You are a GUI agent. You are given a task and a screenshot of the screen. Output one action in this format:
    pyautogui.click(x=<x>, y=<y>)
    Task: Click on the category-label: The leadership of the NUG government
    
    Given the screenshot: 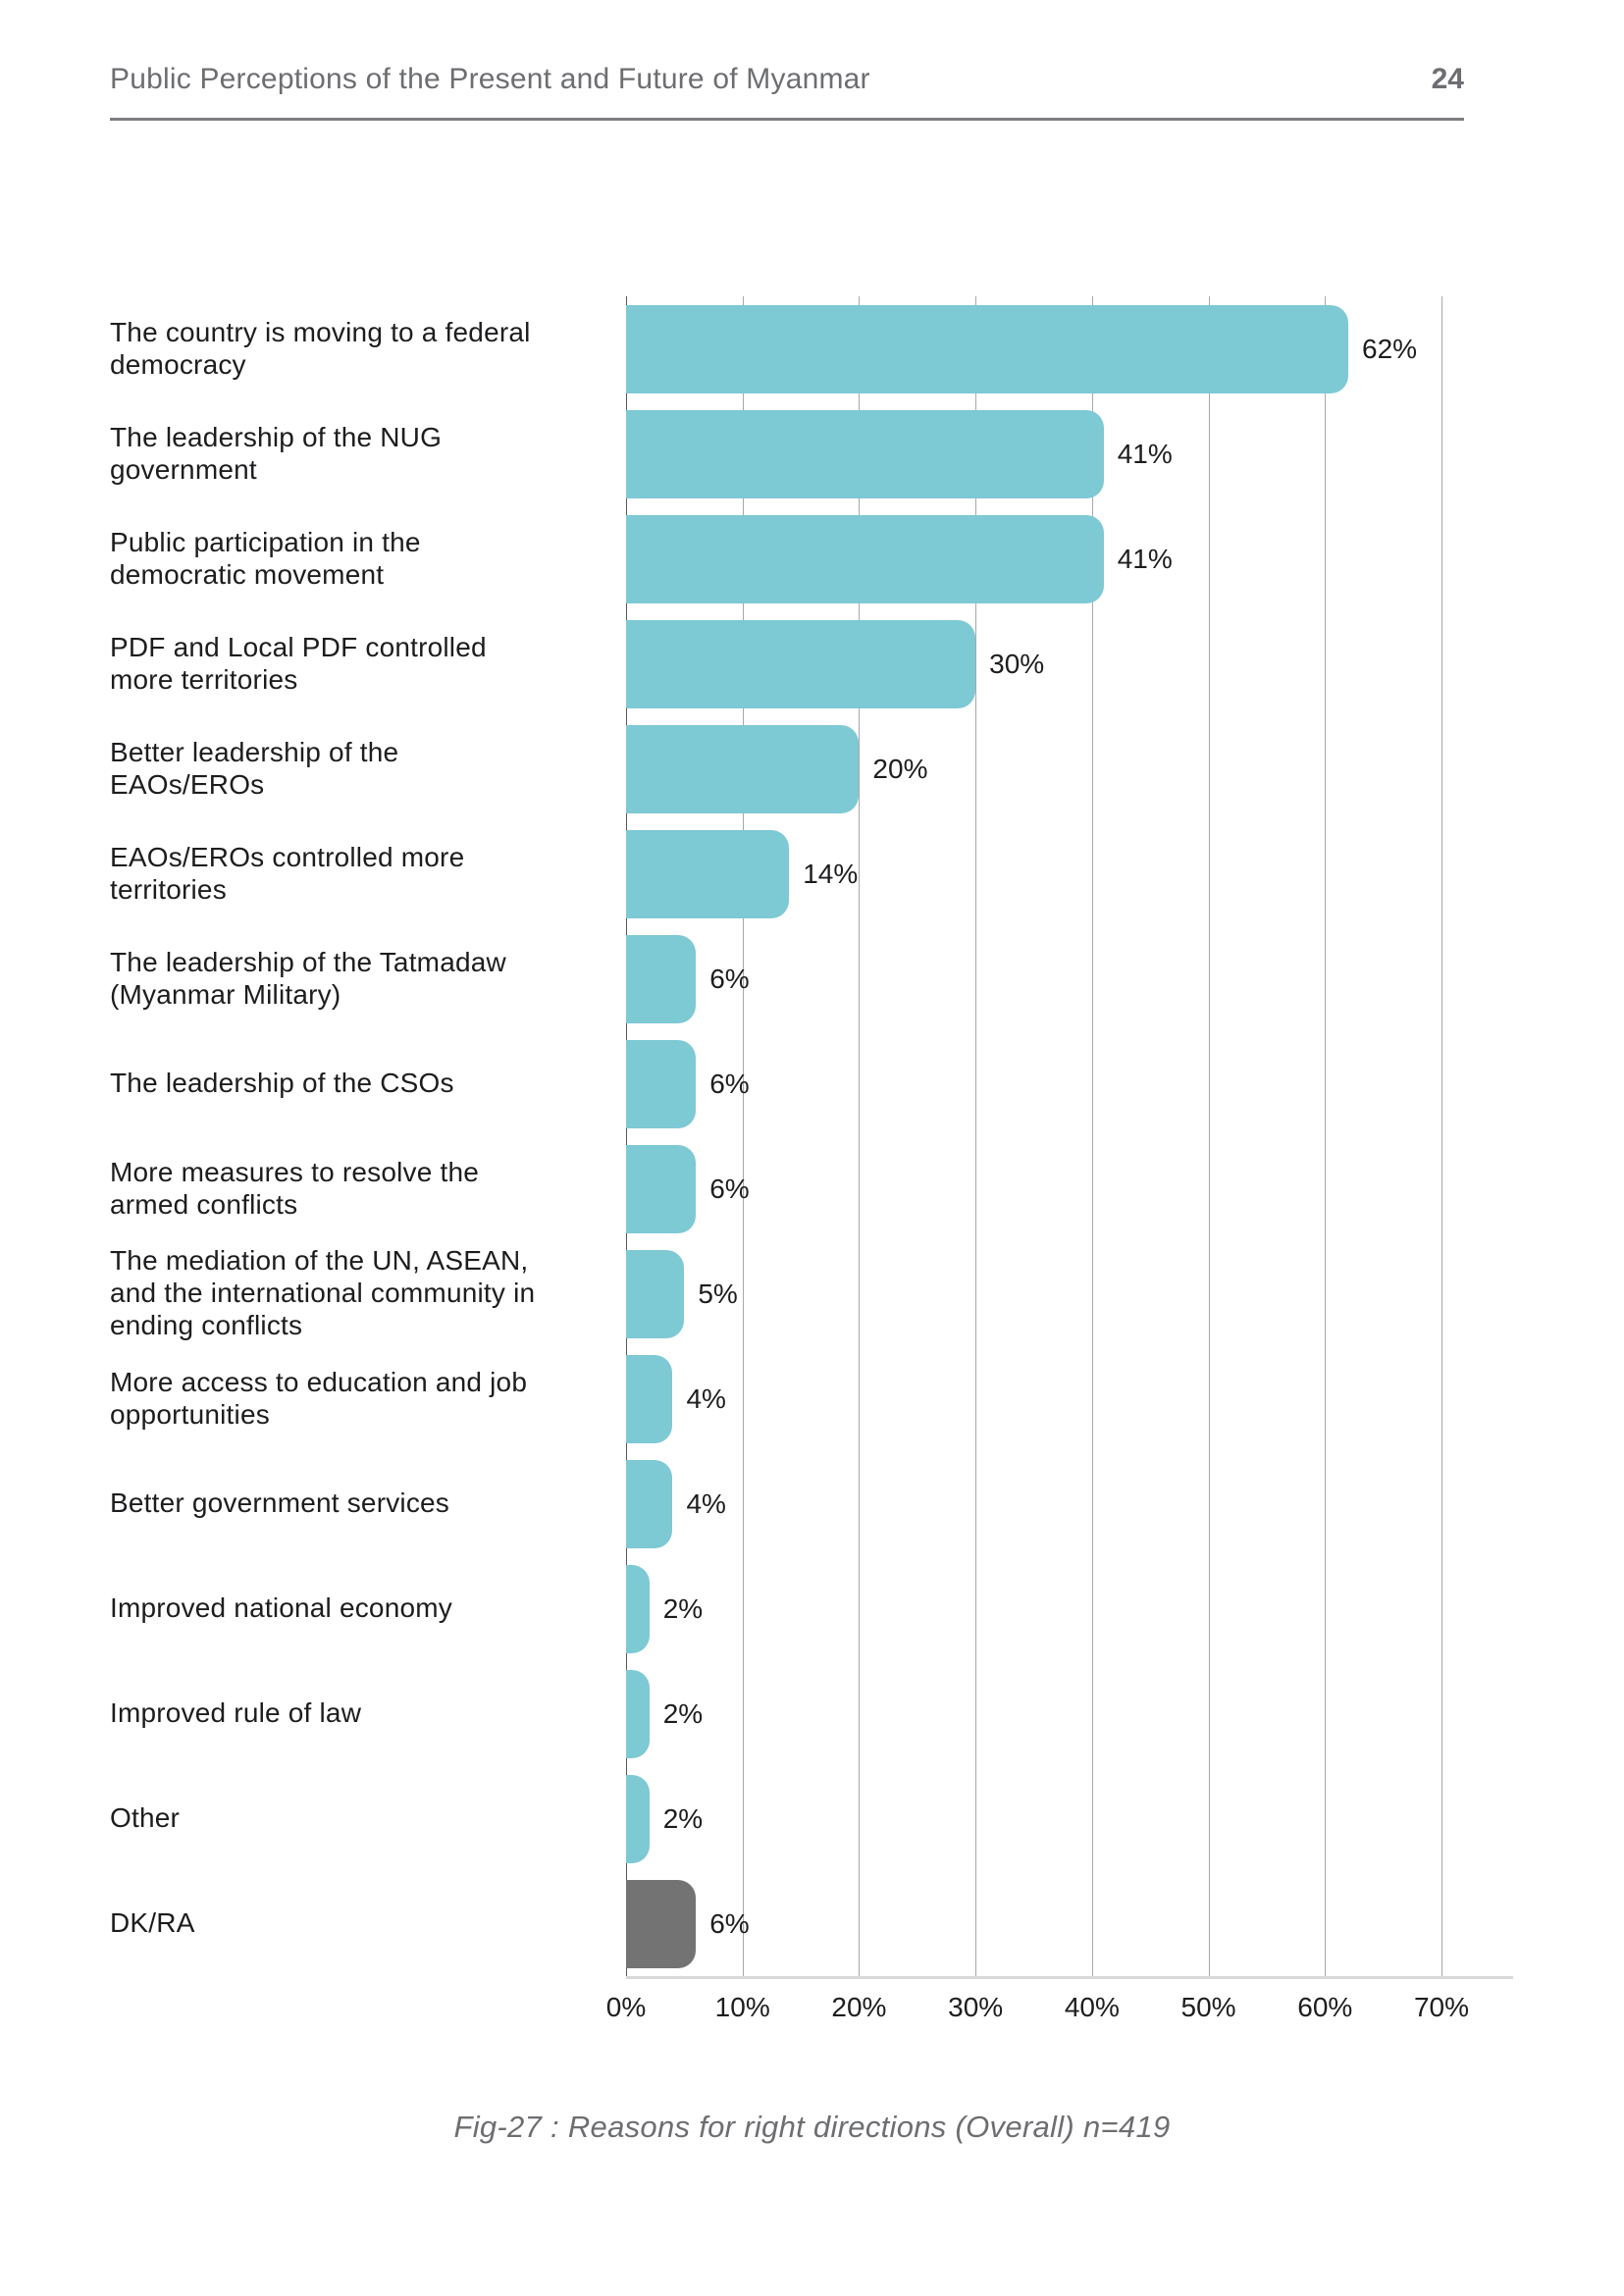 What is the action you would take?
    pyautogui.click(x=276, y=453)
    